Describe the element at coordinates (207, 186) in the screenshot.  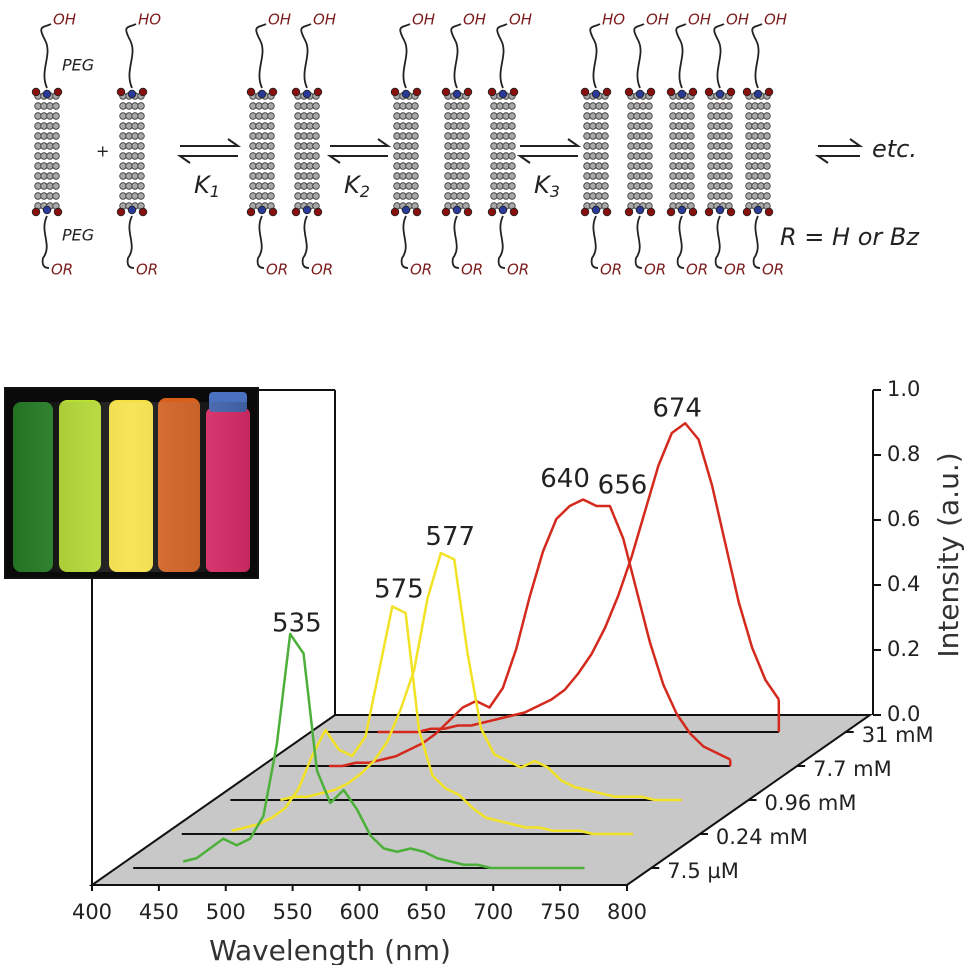
I see `equilibrium-constant: K1` at that location.